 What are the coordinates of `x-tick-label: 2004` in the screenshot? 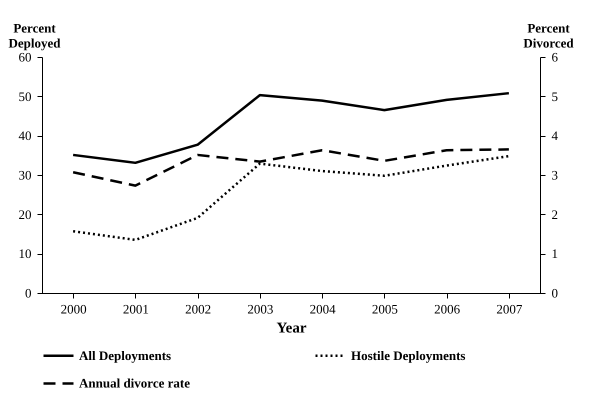 It's located at (323, 309).